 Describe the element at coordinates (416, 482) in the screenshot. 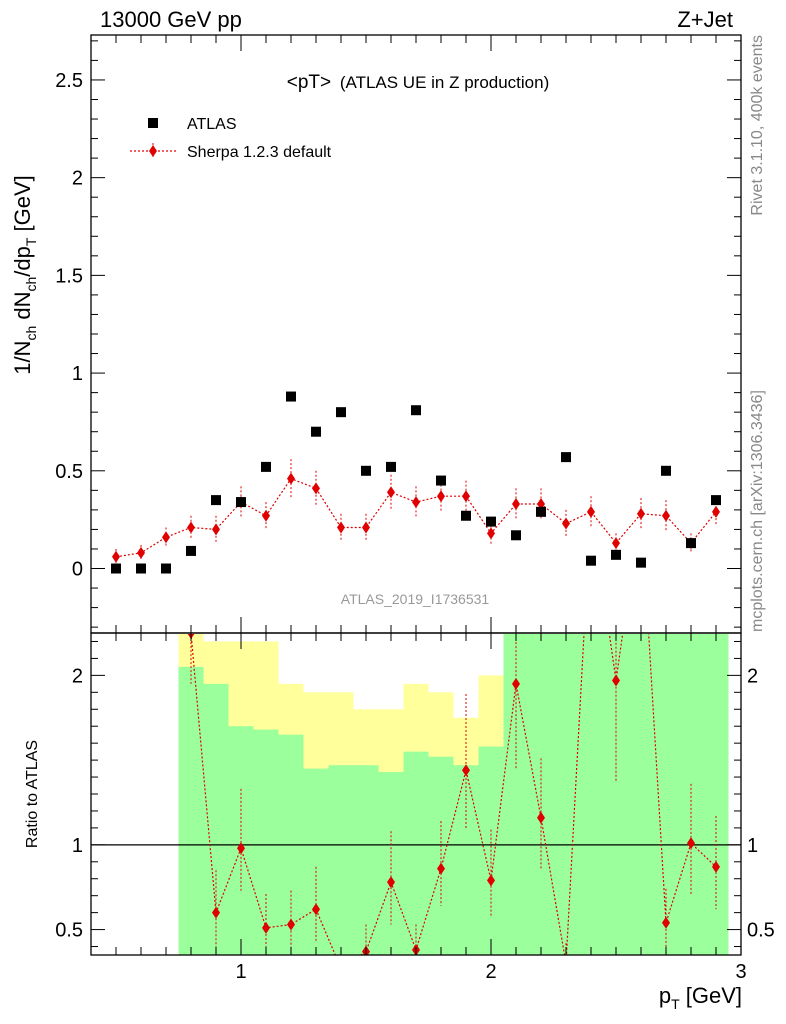

I see `main-panel-marks` at that location.